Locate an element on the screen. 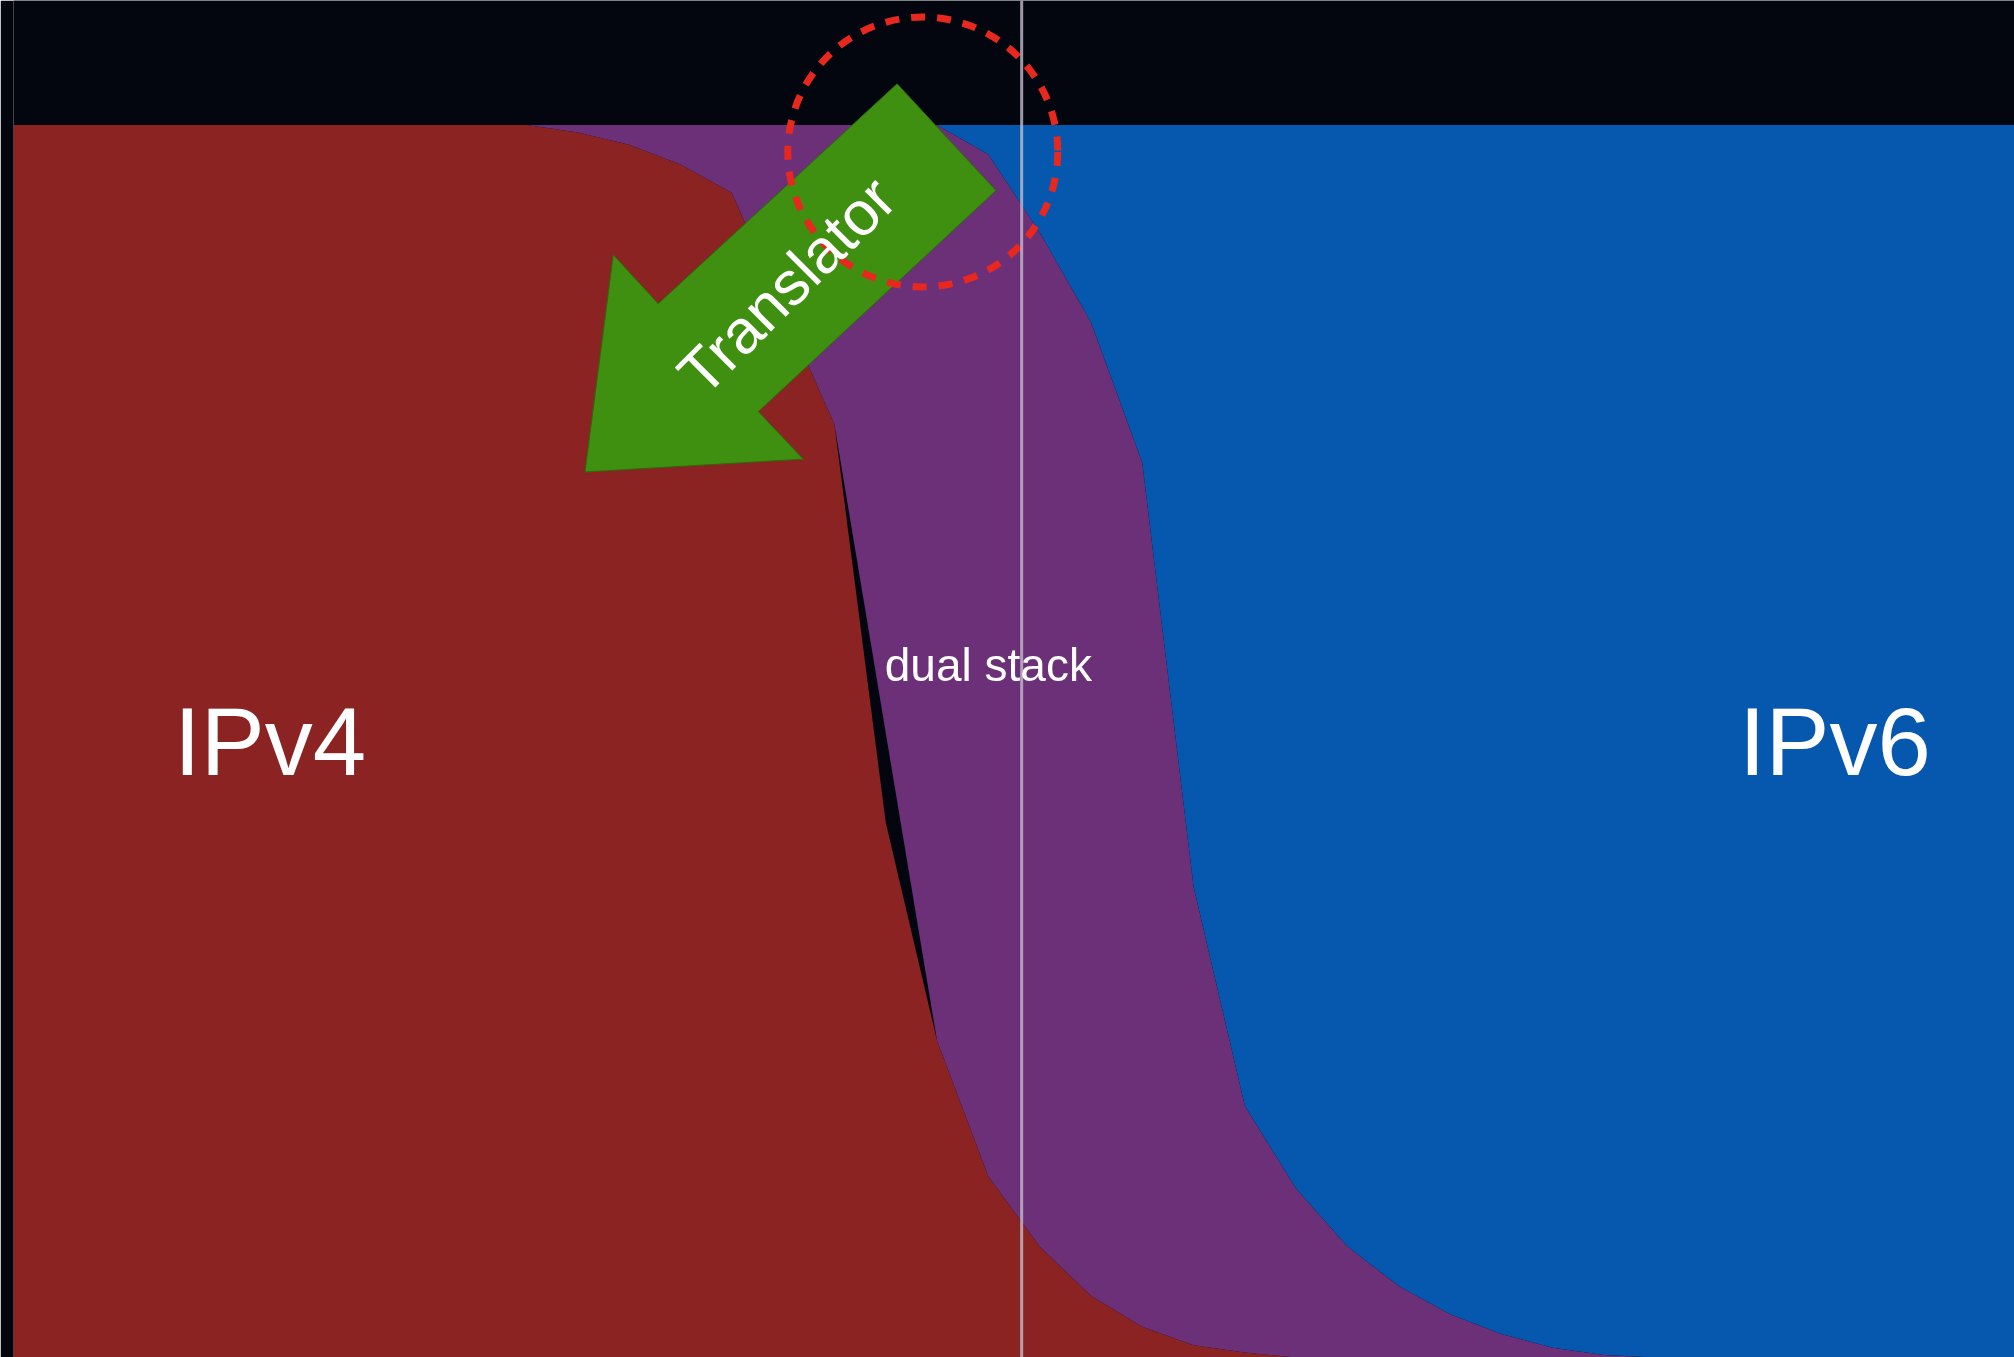 This screenshot has height=1357, width=2014. series-label: IPv4 is located at coordinates (270, 741).